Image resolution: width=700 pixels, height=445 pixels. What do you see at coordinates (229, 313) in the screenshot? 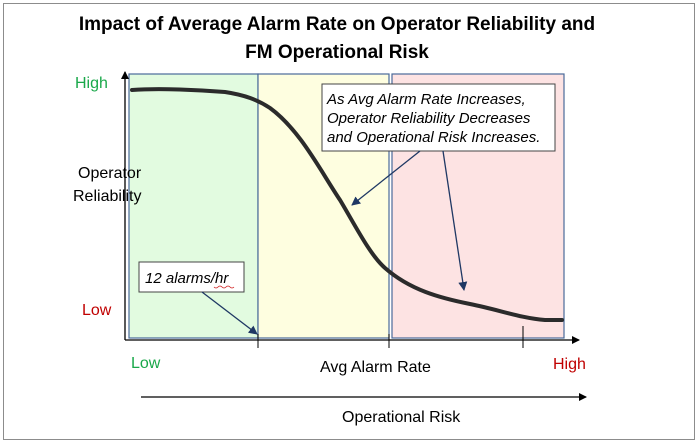
I see `threshold-callout-arrow` at bounding box center [229, 313].